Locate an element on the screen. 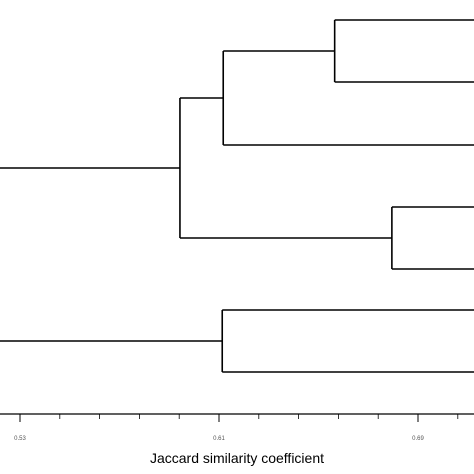 Image resolution: width=474 pixels, height=474 pixels. x-tick-label: 0.69 is located at coordinates (418, 439).